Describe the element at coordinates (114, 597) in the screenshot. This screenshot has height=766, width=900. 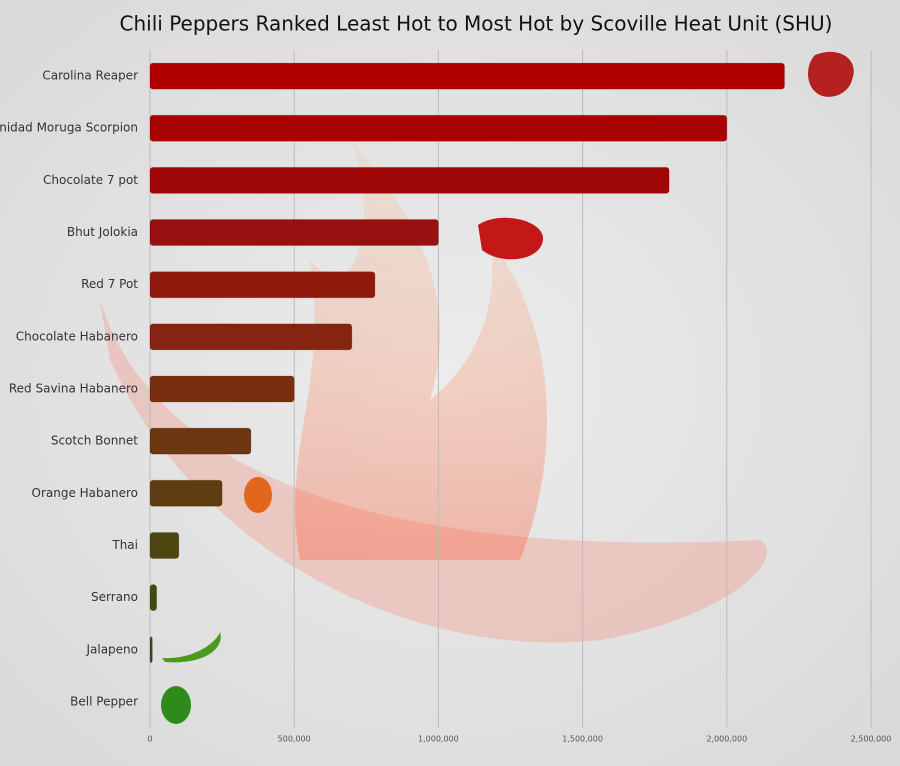
I see `y-tick-label: Serrano` at that location.